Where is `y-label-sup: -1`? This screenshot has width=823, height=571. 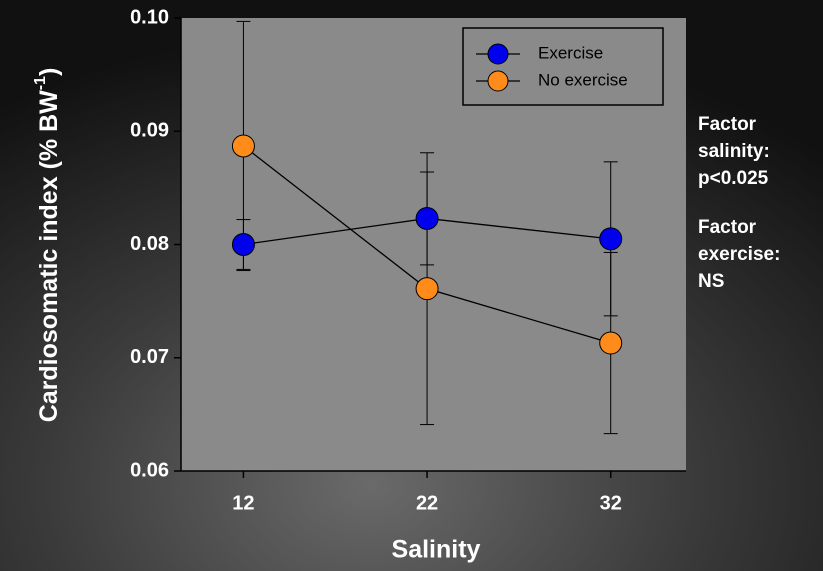 y-label-sup: -1 is located at coordinates (40, 83).